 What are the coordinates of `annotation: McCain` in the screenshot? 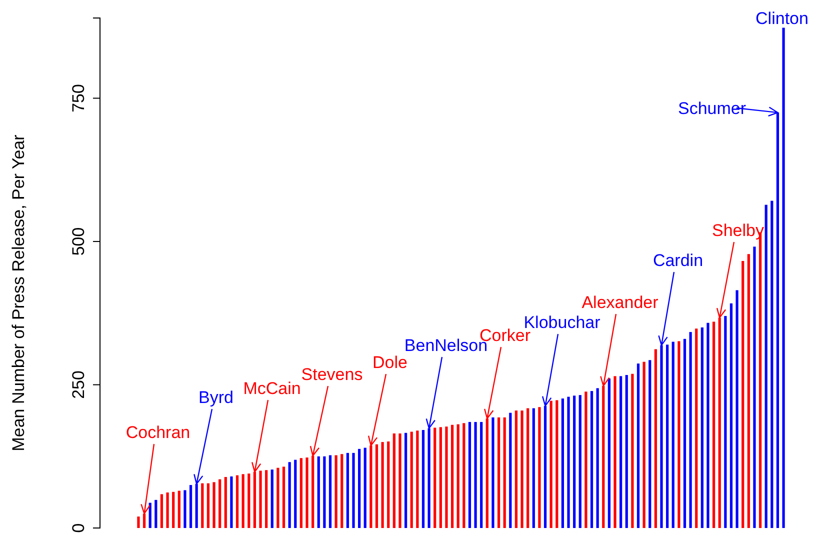 It's located at (272, 388).